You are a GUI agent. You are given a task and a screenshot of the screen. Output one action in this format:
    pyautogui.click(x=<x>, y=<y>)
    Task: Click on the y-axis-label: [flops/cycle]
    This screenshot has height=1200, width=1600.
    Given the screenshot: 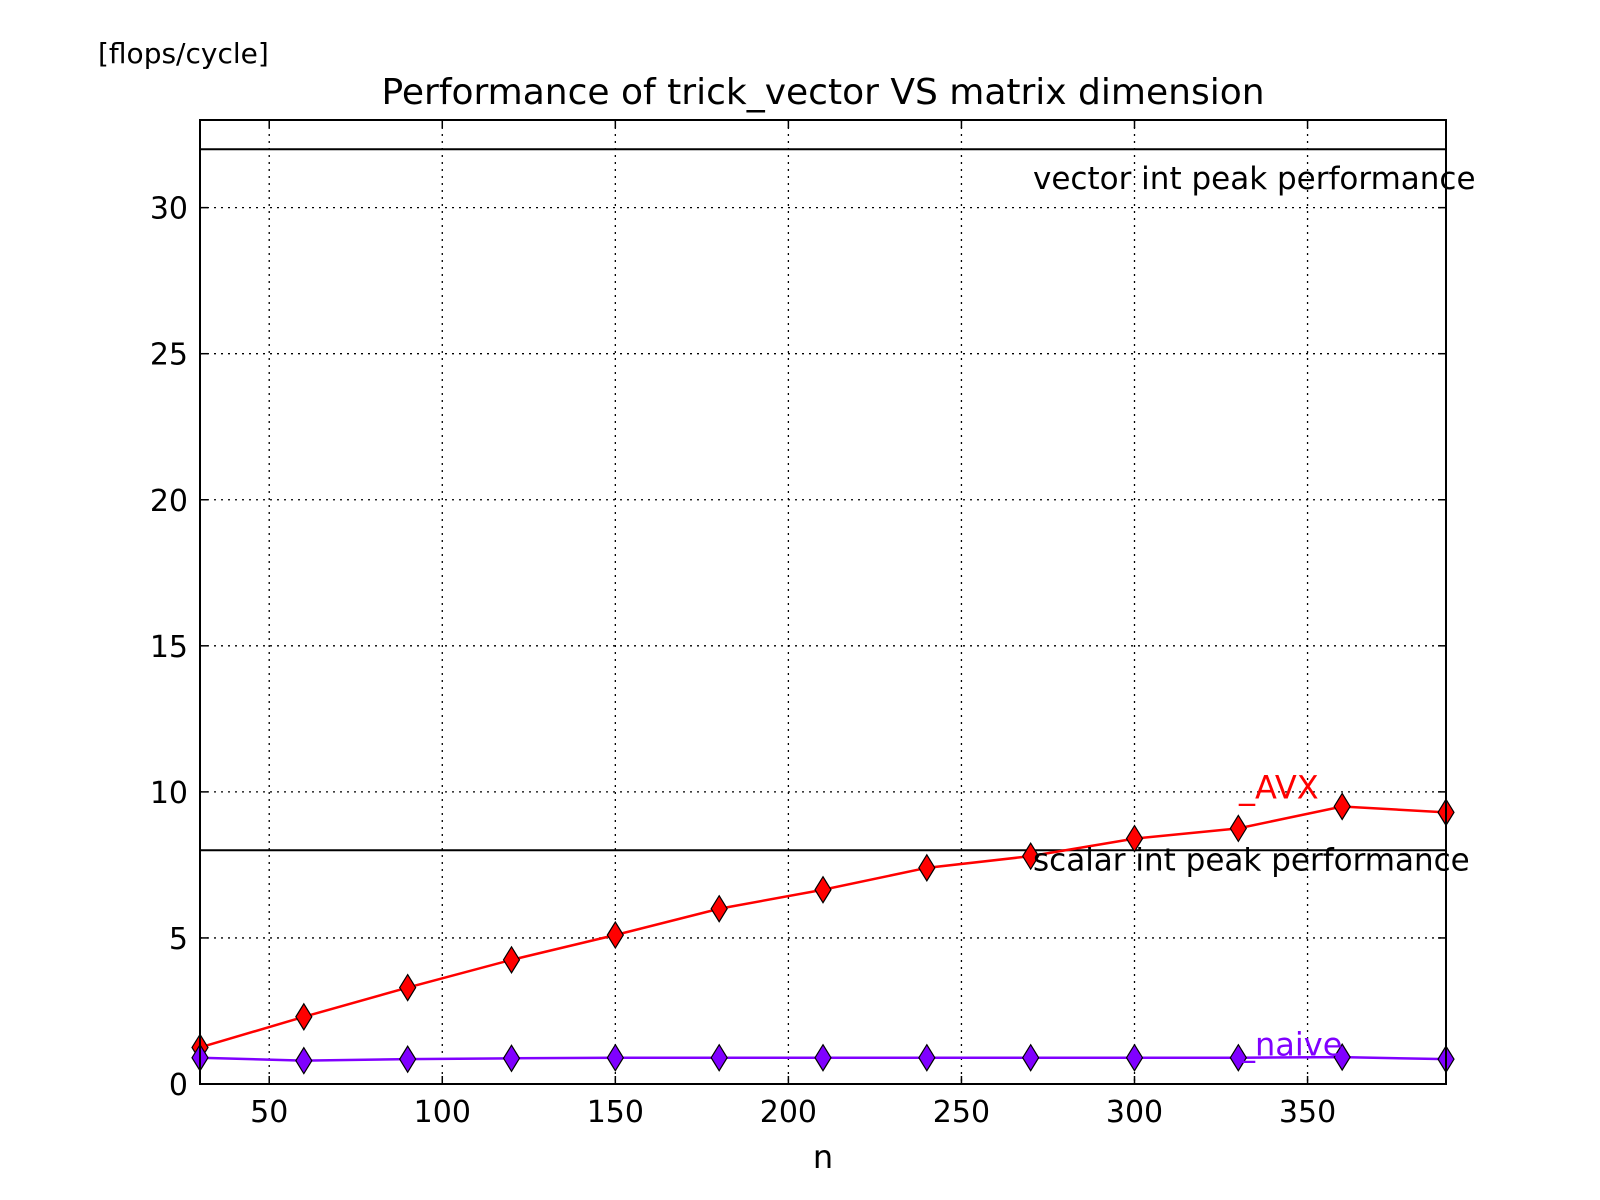 What is the action you would take?
    pyautogui.click(x=183, y=53)
    